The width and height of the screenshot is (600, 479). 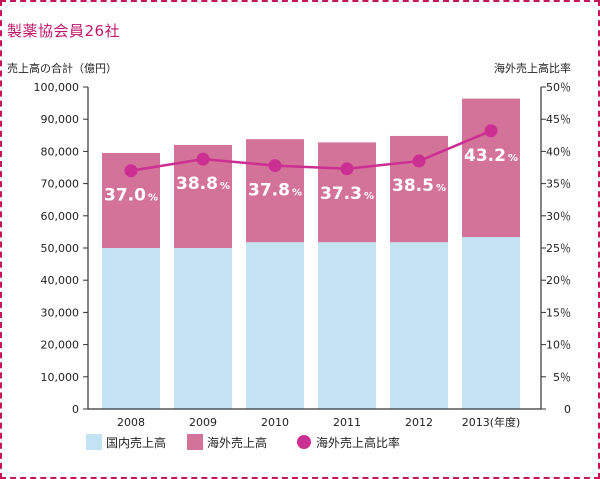 What do you see at coordinates (558, 345) in the screenshot?
I see `y-right-tick-label: 10％` at bounding box center [558, 345].